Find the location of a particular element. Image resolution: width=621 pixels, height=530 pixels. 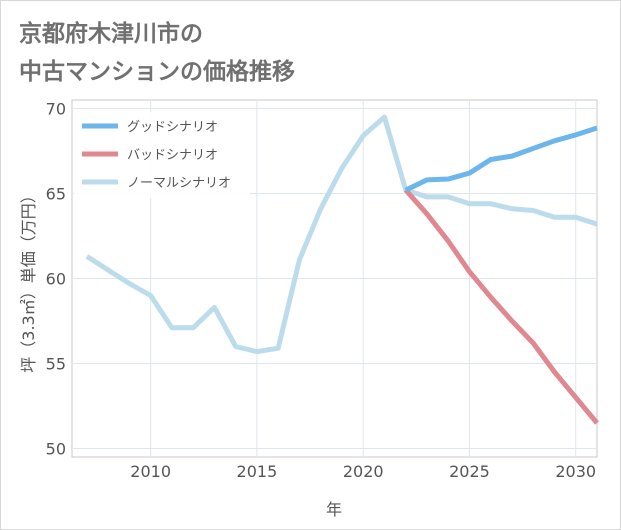

y-tick-label: 70 is located at coordinates (56, 109).